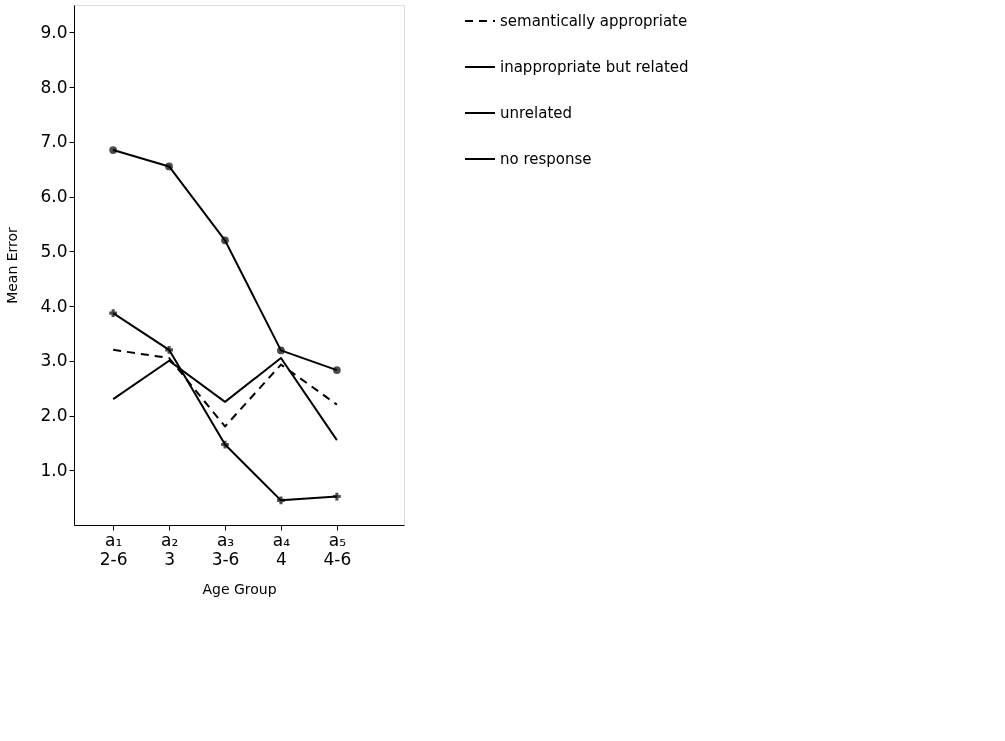 The width and height of the screenshot is (1005, 741). Describe the element at coordinates (594, 21) in the screenshot. I see `legend-label: semantically appropriate` at that location.